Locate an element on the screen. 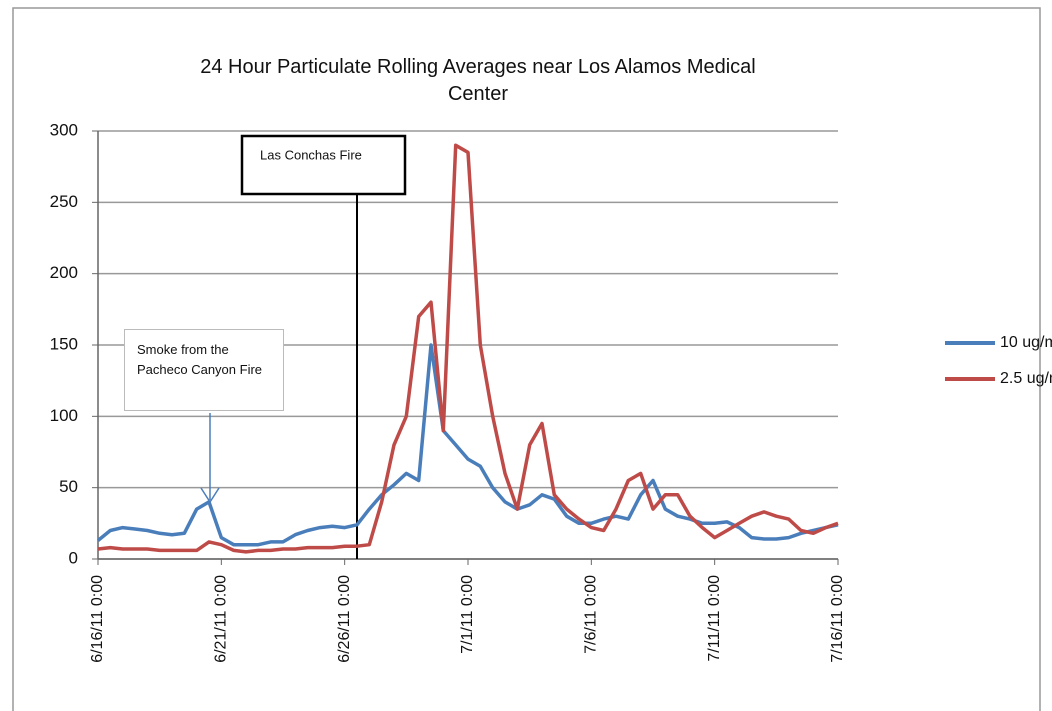  annotation: Las Conchas Fire is located at coordinates (311, 154).